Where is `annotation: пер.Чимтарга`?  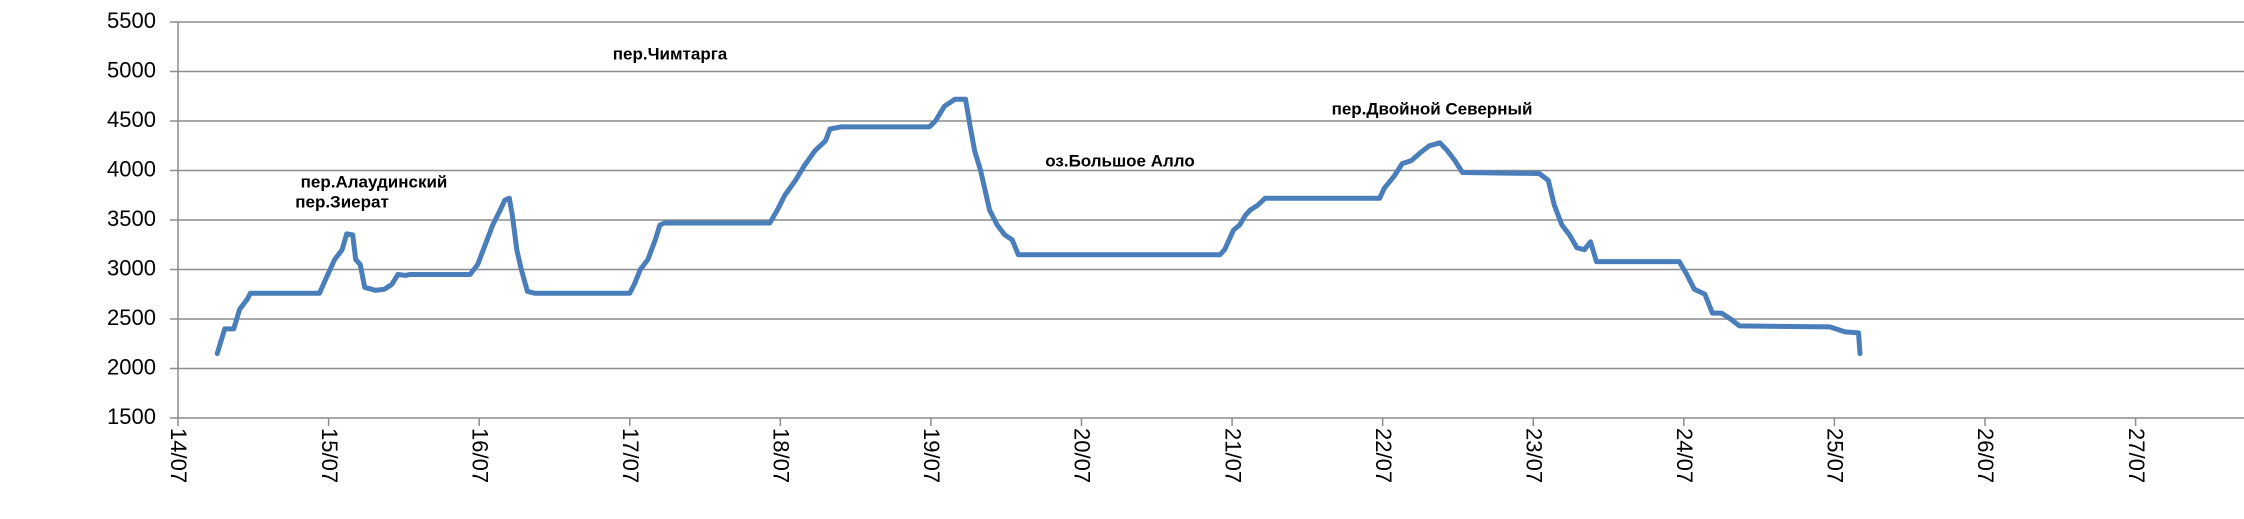 annotation: пер.Чимтарга is located at coordinates (670, 53).